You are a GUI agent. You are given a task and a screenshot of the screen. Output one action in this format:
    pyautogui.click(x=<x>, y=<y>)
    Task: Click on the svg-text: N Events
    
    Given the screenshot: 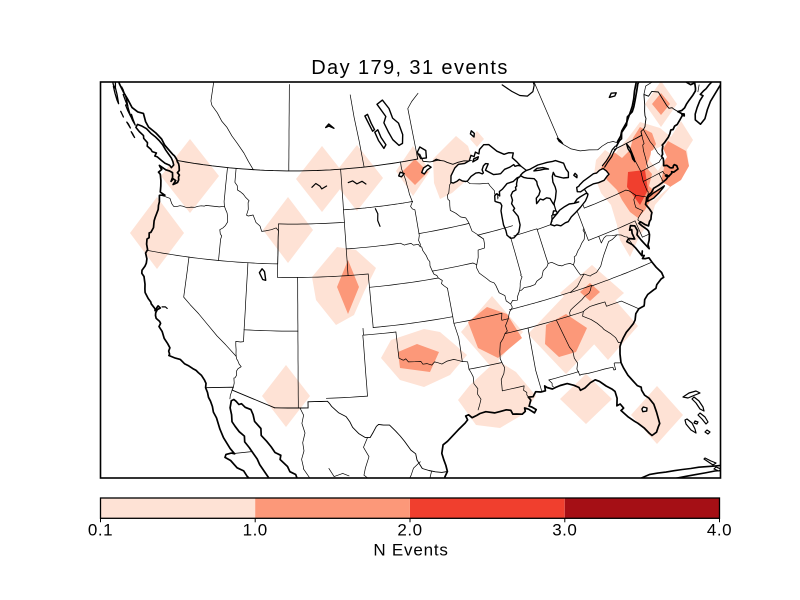 What is the action you would take?
    pyautogui.click(x=410, y=550)
    